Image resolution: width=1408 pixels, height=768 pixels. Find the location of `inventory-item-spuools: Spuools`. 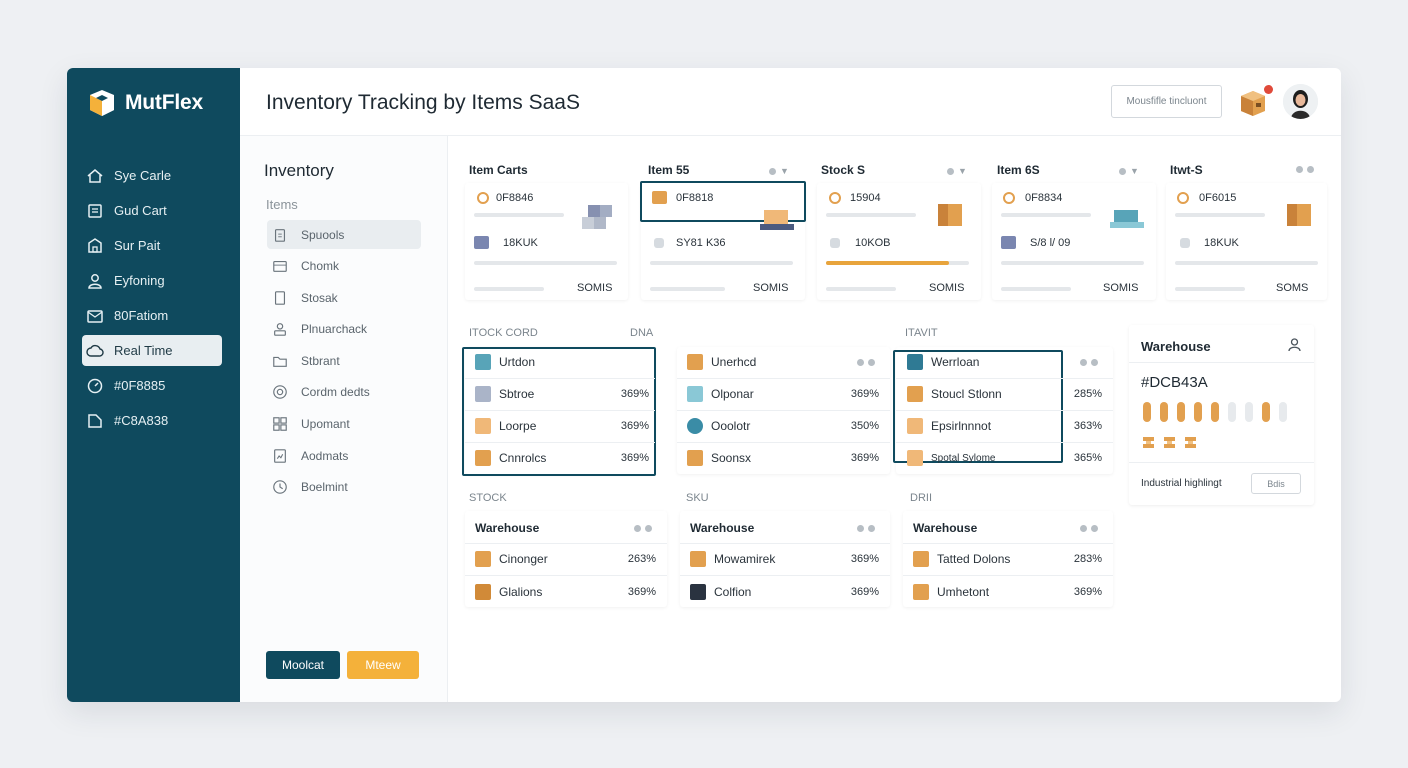

inventory-item-spuools: Spuools is located at coordinates (344, 234).